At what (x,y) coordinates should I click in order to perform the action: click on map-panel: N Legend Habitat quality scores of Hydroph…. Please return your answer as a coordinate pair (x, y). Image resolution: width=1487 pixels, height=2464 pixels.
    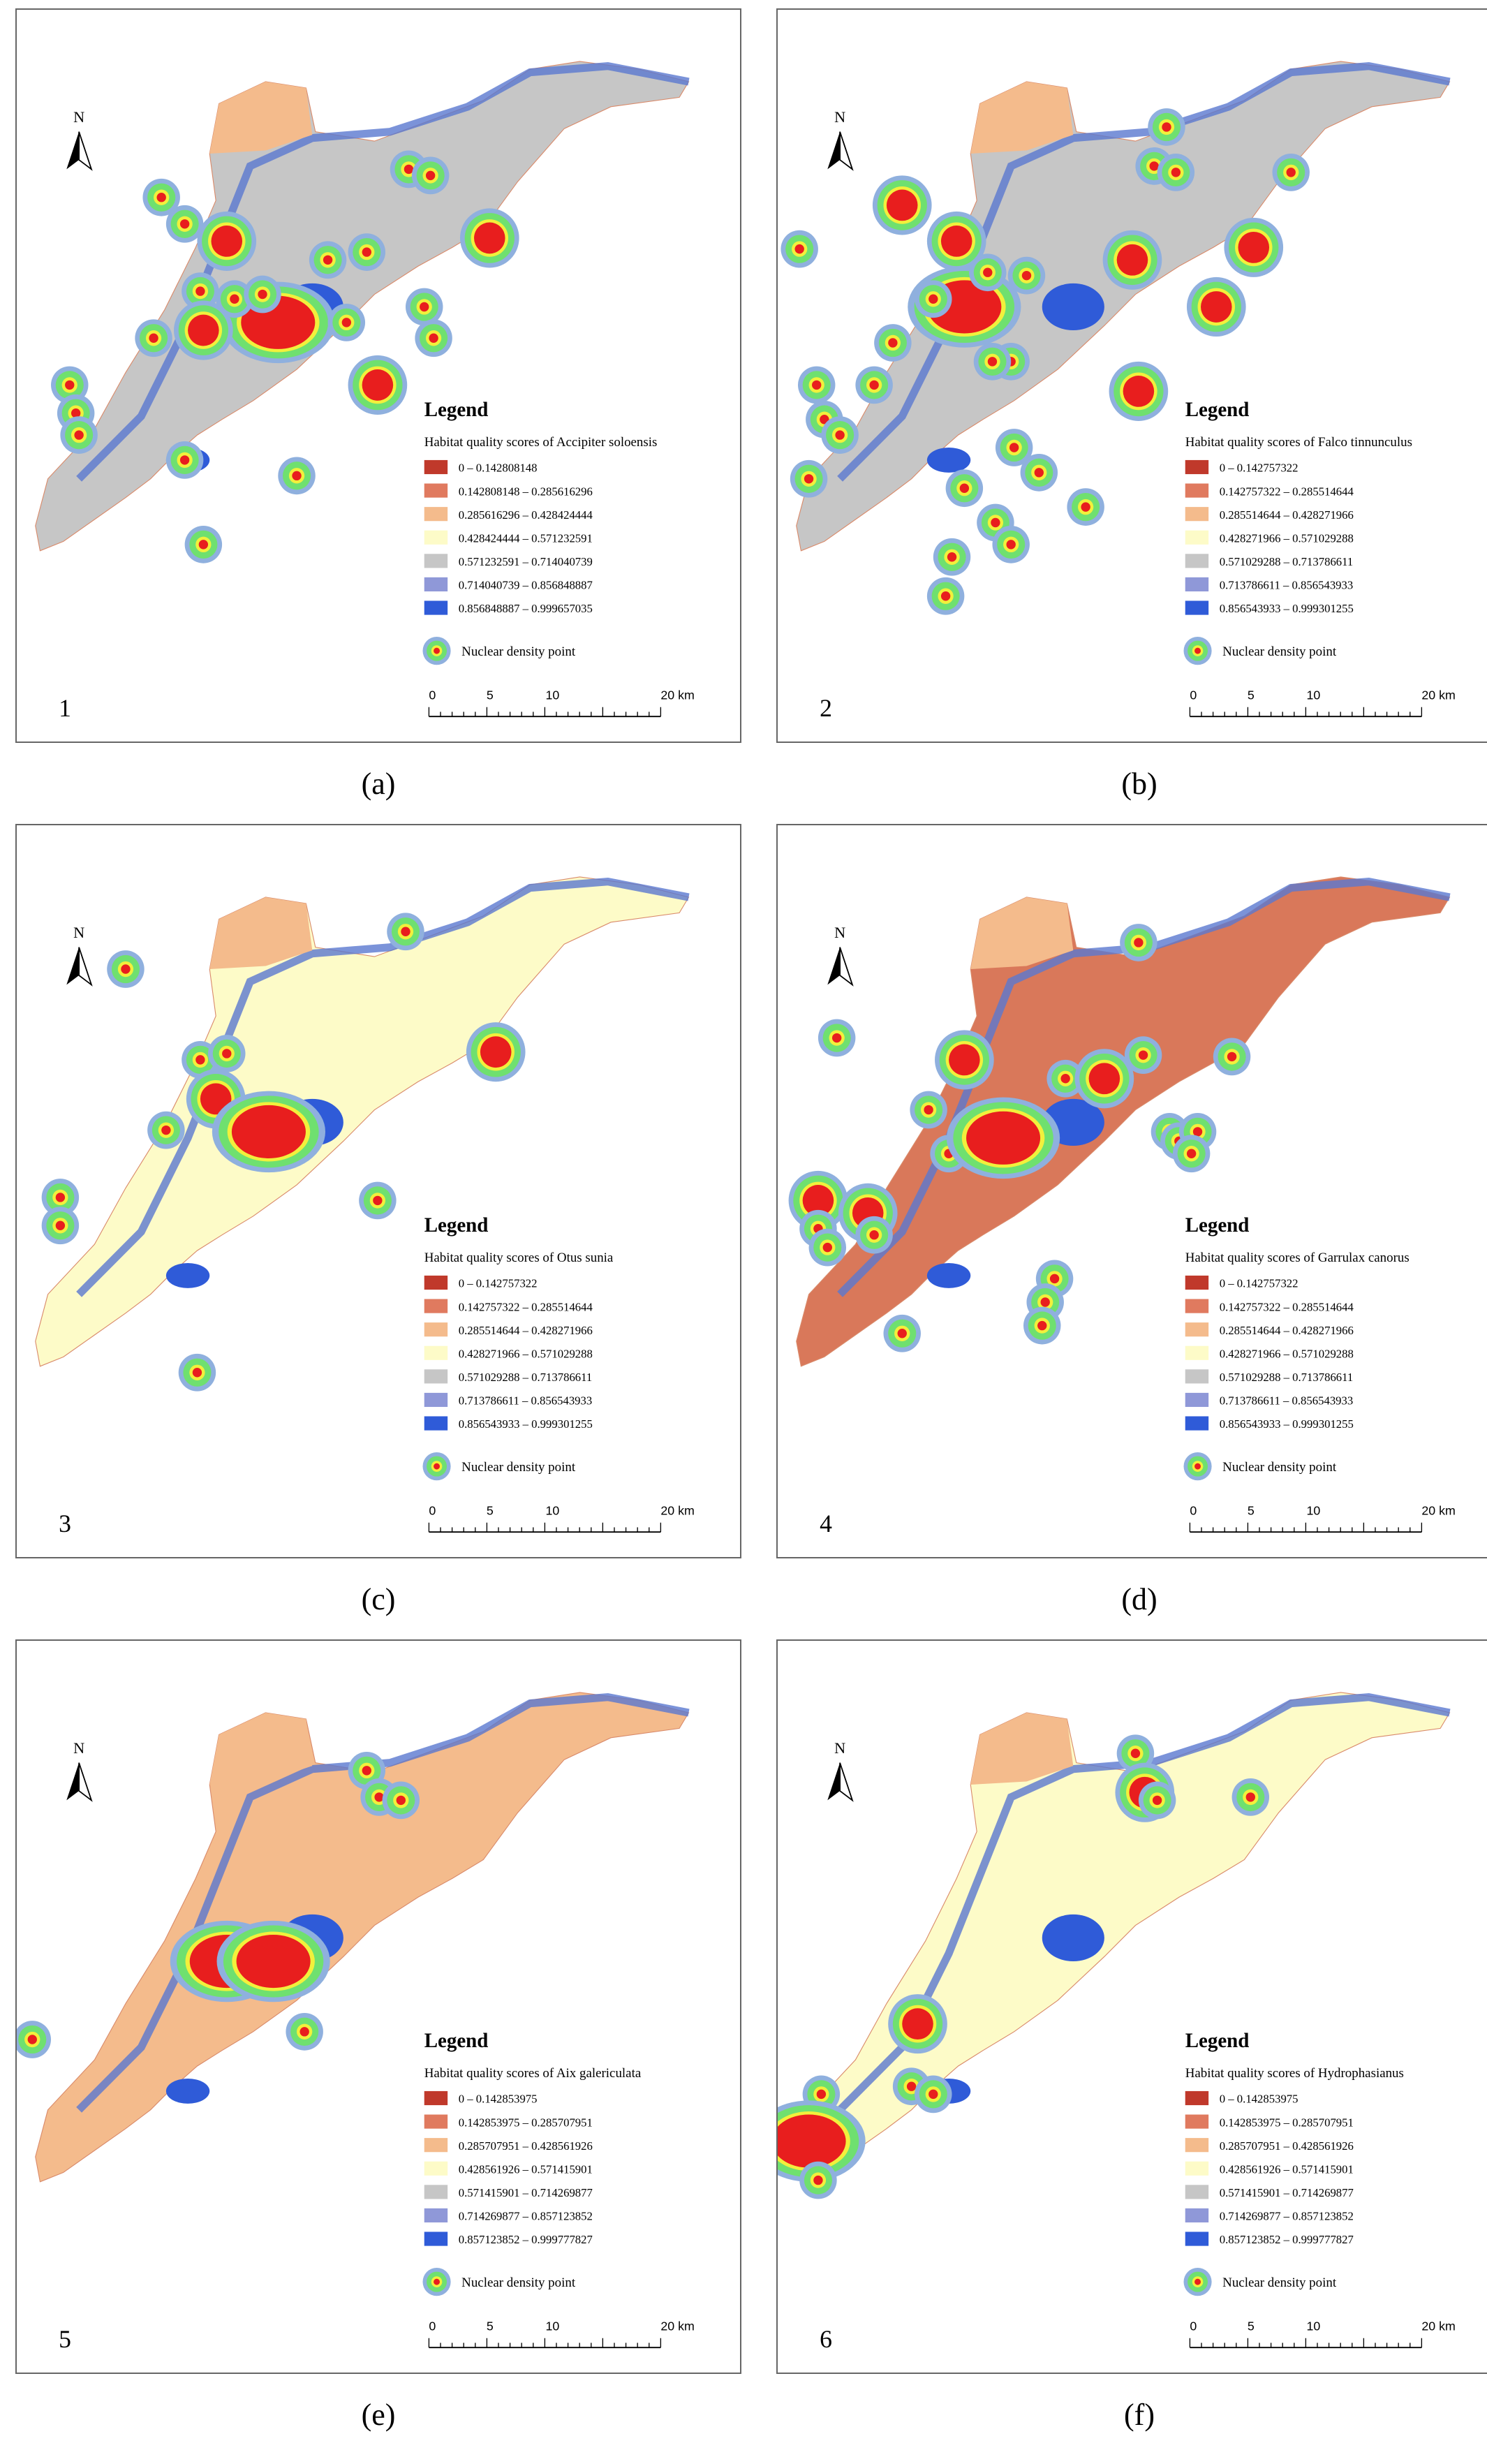
    Looking at the image, I should click on (1131, 2006).